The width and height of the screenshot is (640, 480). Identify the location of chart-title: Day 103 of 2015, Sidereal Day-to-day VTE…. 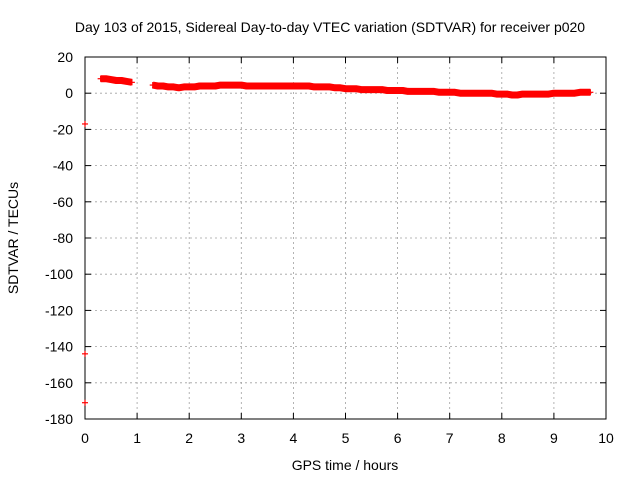
(330, 27).